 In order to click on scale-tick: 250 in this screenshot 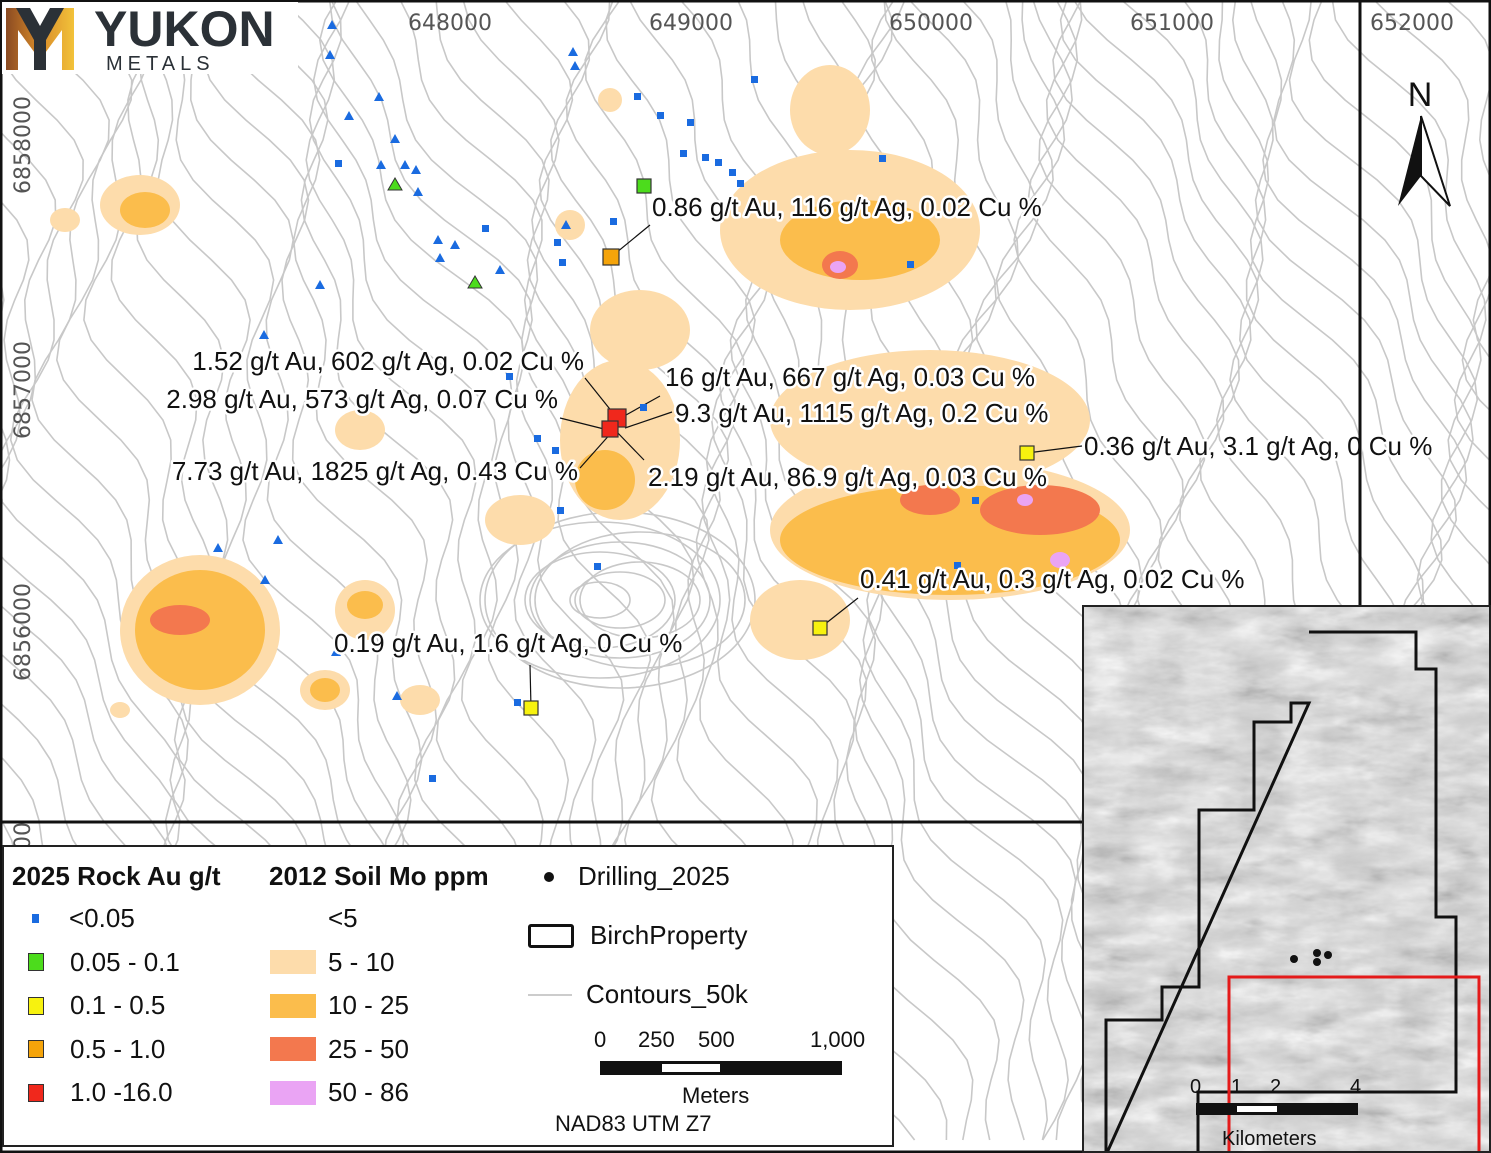, I will do `click(656, 1039)`.